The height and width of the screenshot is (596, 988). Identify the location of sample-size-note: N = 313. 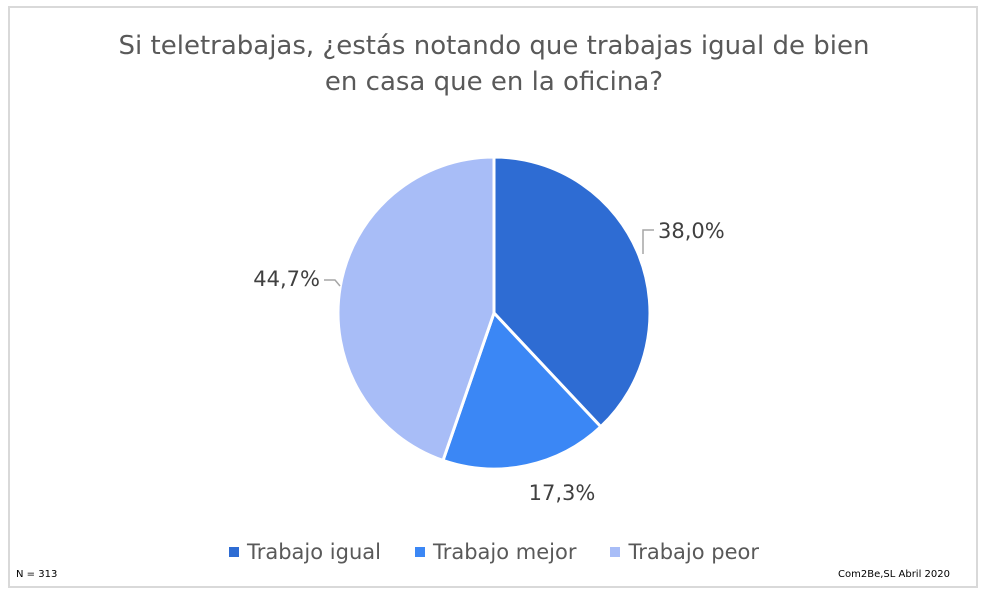
(37, 574).